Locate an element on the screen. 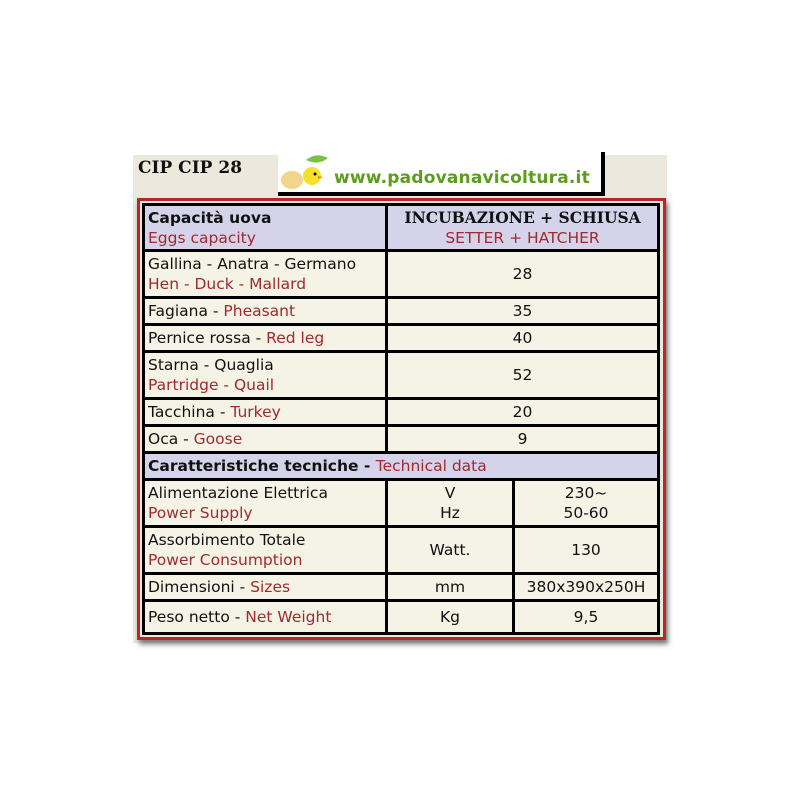 This screenshot has width=800, height=800. table-row: Tacchina - Turkey 20 is located at coordinates (401, 412).